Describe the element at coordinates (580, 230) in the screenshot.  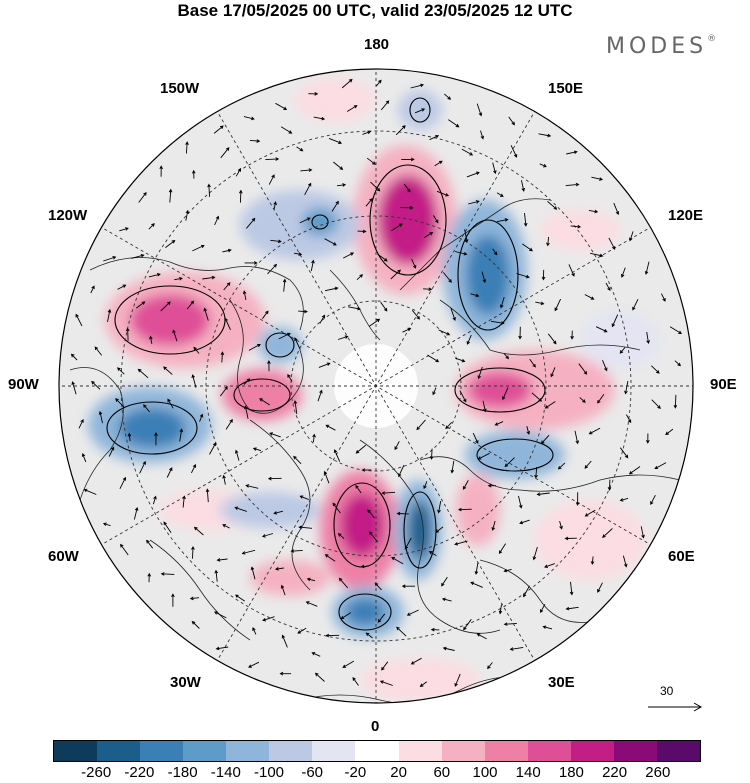
I see `anomaly-positive-east-asia` at that location.